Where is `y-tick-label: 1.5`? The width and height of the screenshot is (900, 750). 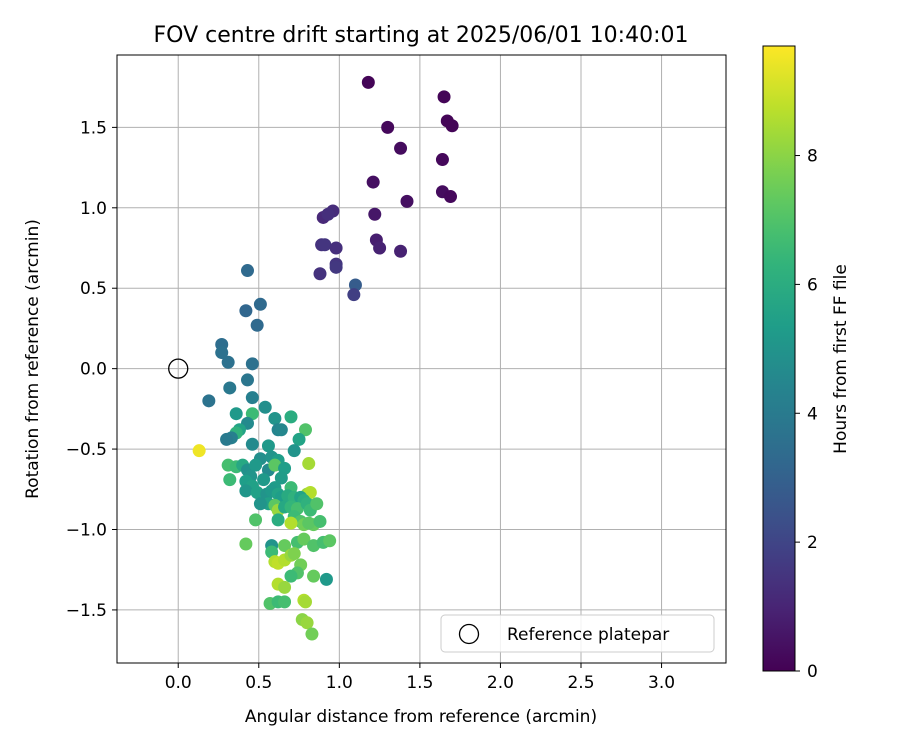
y-tick-label: 1.5 is located at coordinates (93, 128).